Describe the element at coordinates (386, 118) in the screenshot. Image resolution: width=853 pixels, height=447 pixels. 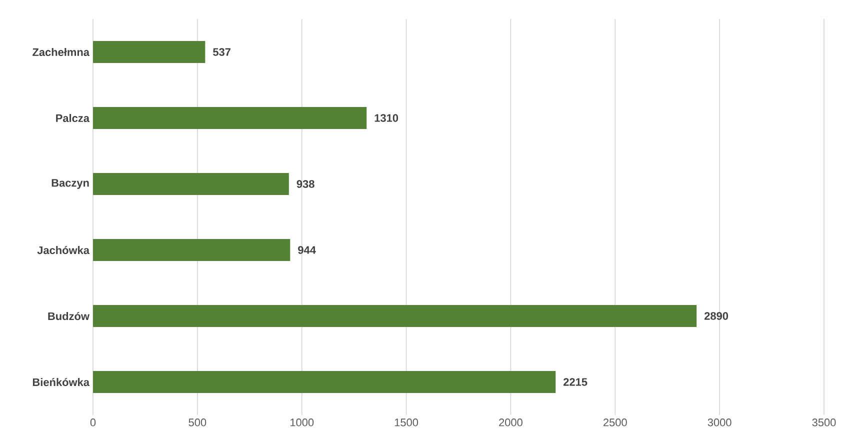
I see `data-label: 1310` at that location.